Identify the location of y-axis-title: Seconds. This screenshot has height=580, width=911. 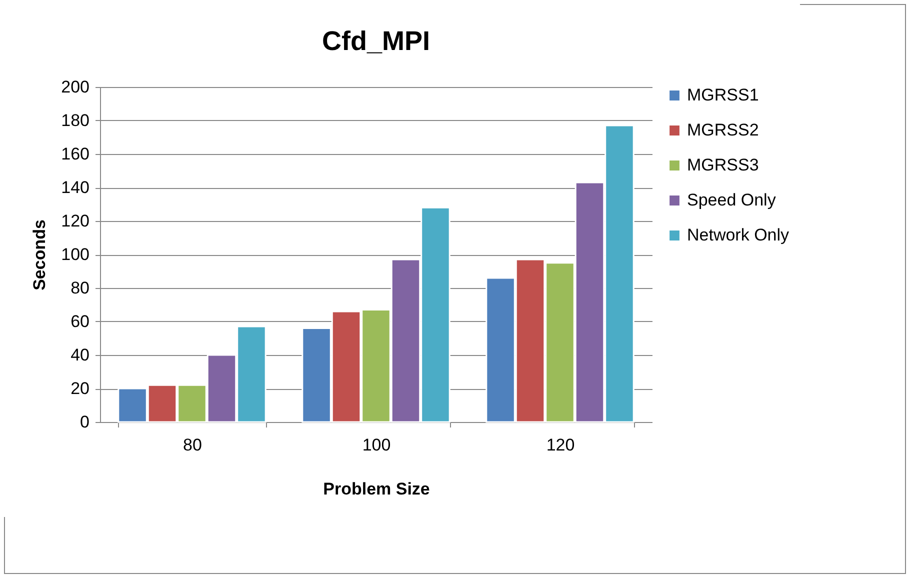
(40, 255).